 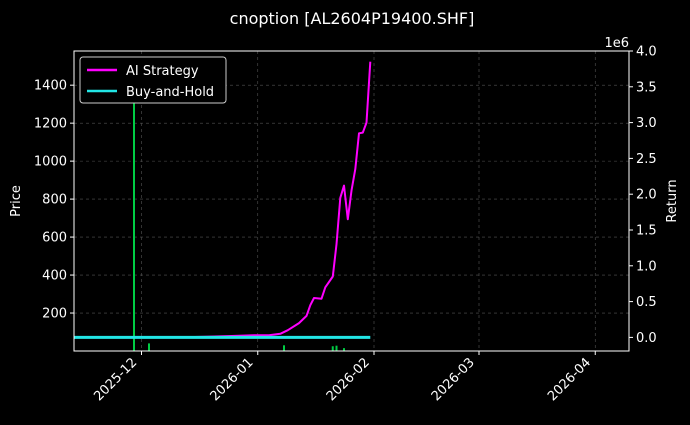 What do you see at coordinates (50, 124) in the screenshot?
I see `y-tick-label: 1200` at bounding box center [50, 124].